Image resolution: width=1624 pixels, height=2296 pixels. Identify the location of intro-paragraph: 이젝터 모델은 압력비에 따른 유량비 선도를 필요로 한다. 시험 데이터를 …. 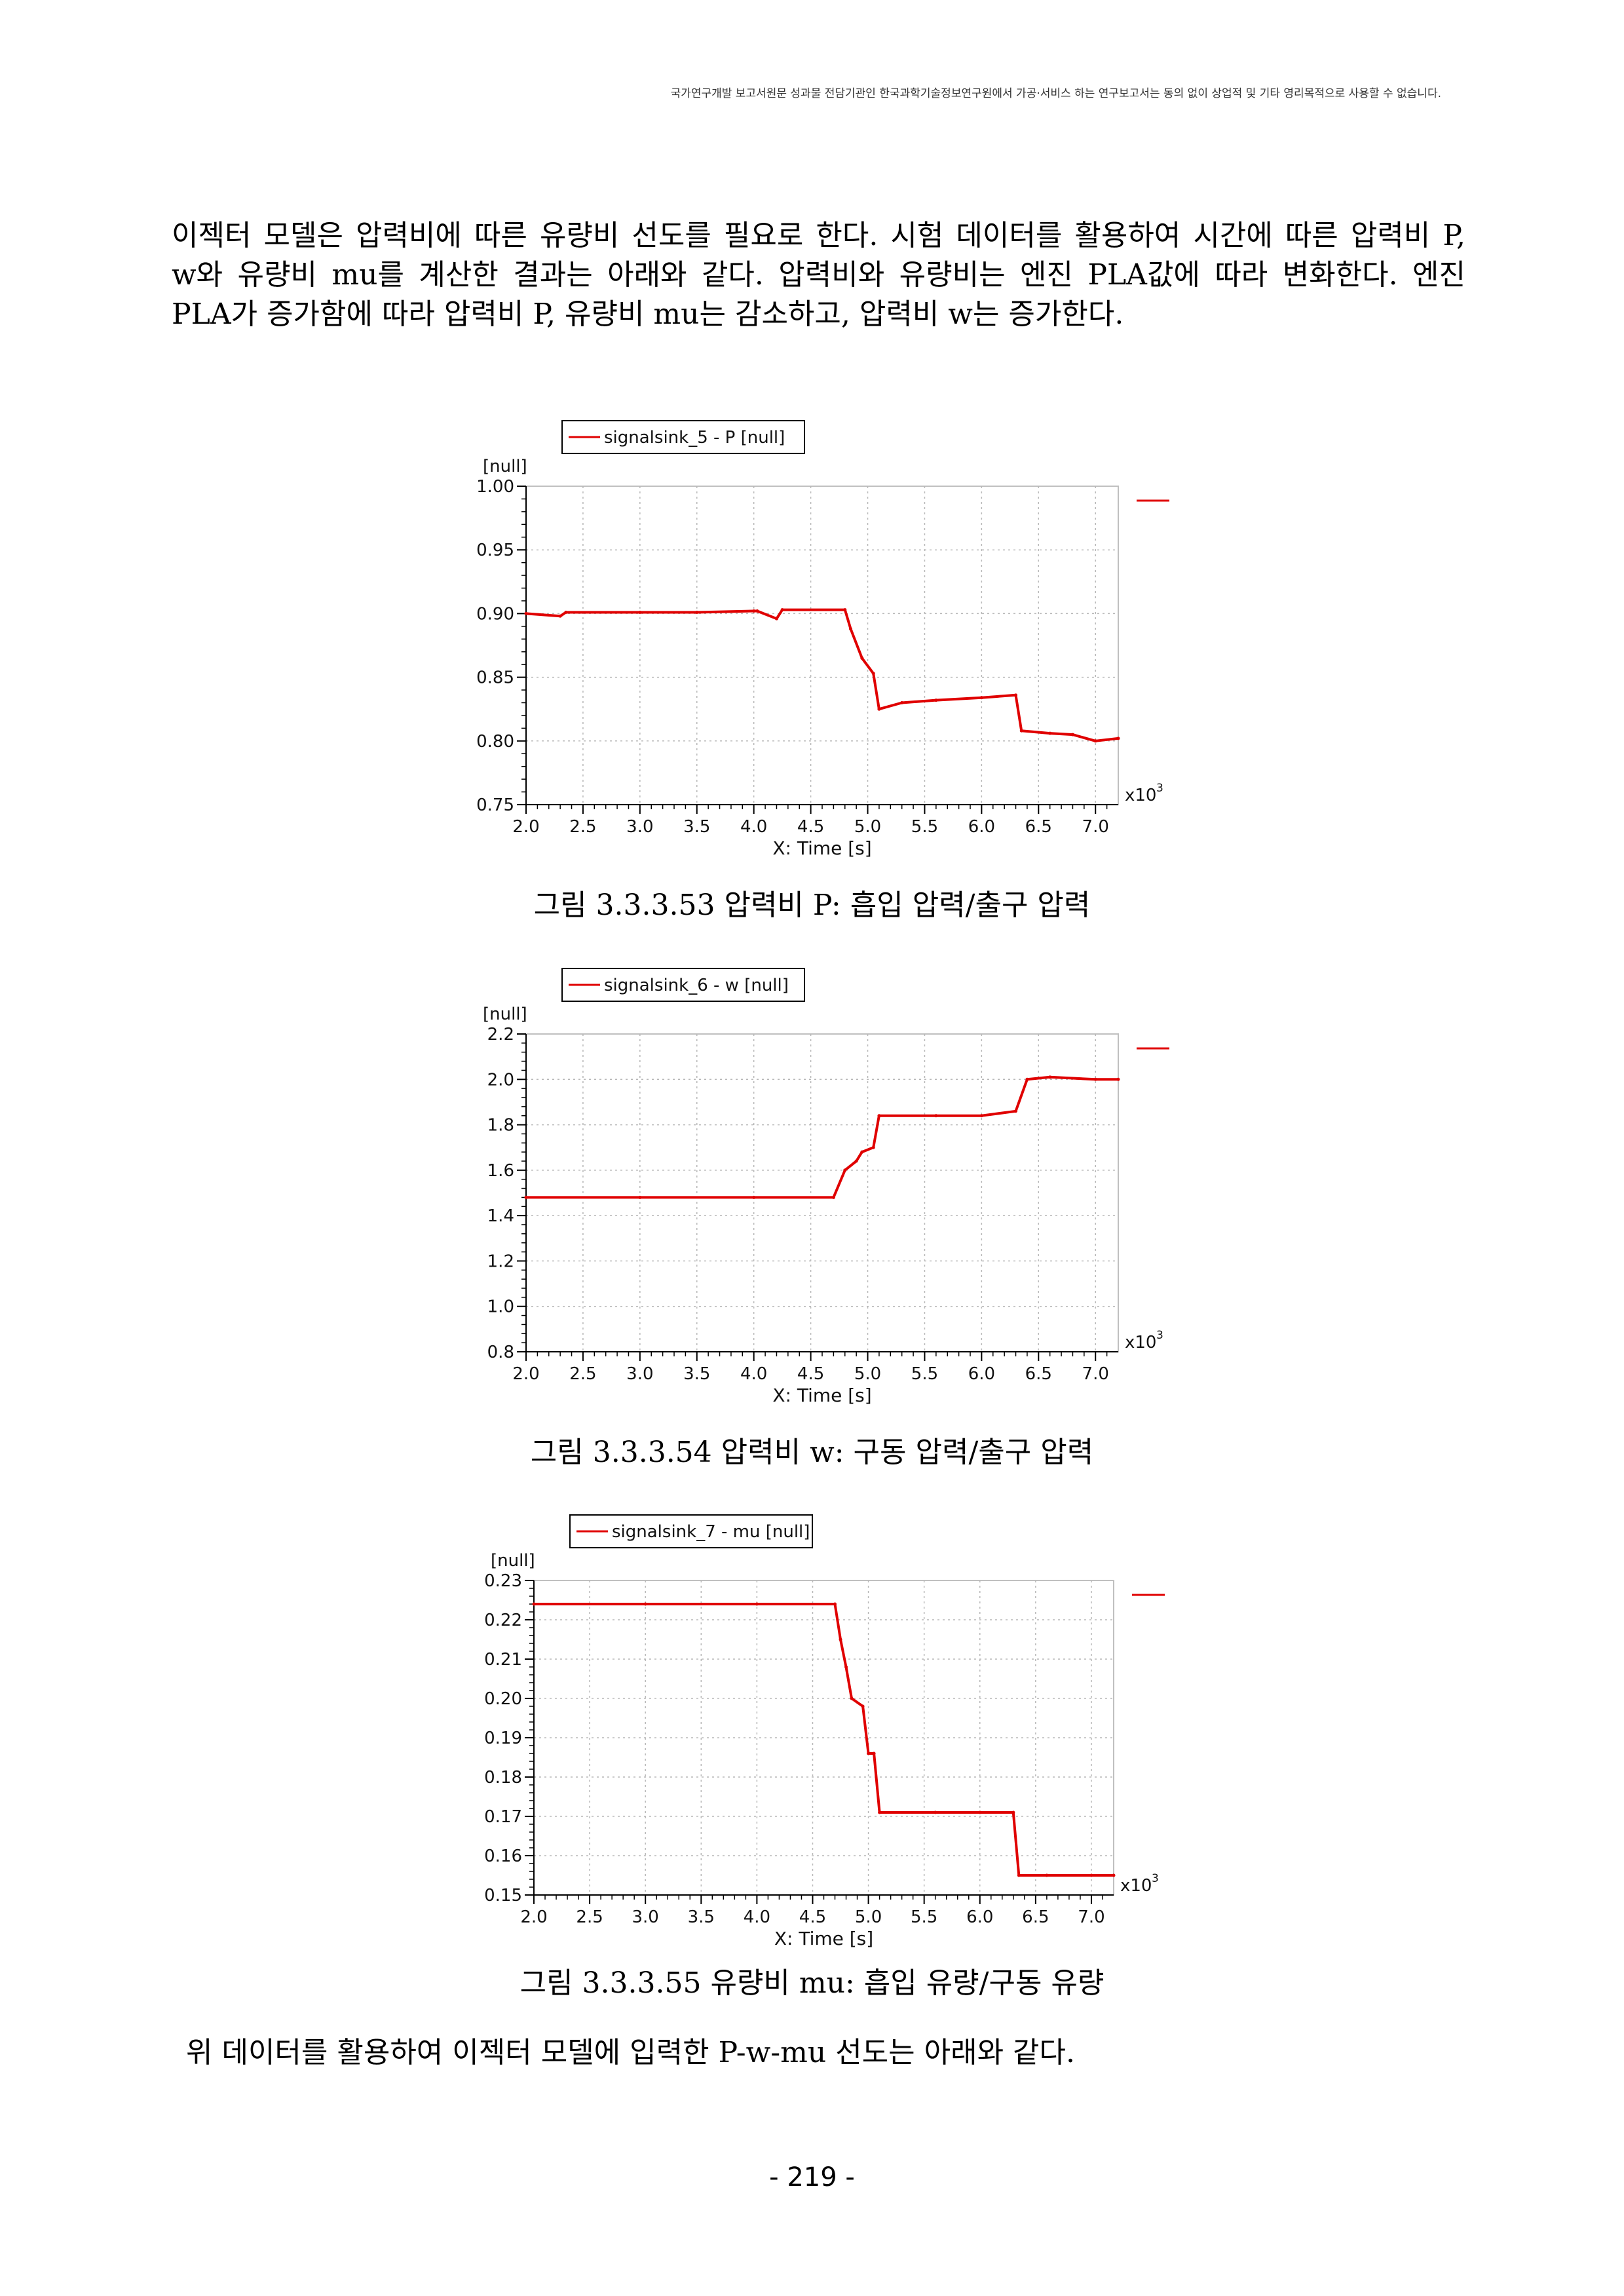
(818, 275).